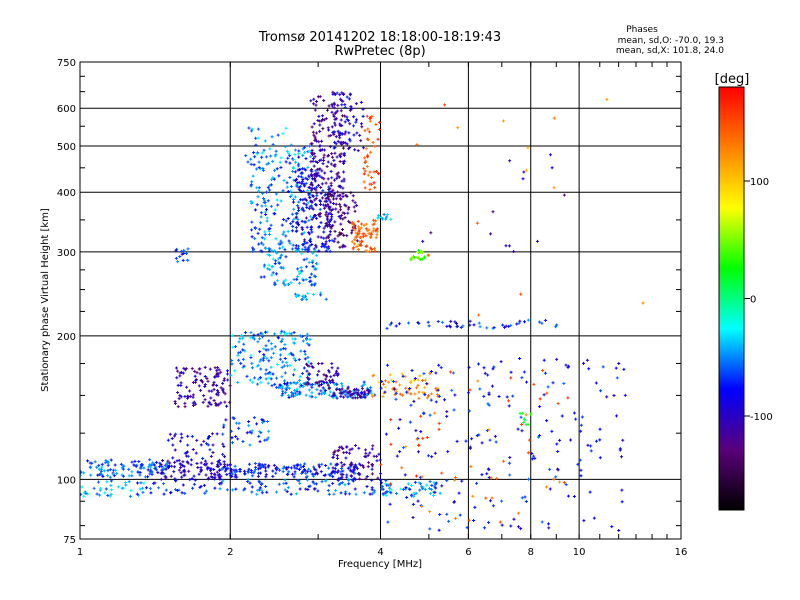 The height and width of the screenshot is (600, 800). I want to click on phases-line-x: mean, sd,X: 101.8, 24.0, so click(670, 51).